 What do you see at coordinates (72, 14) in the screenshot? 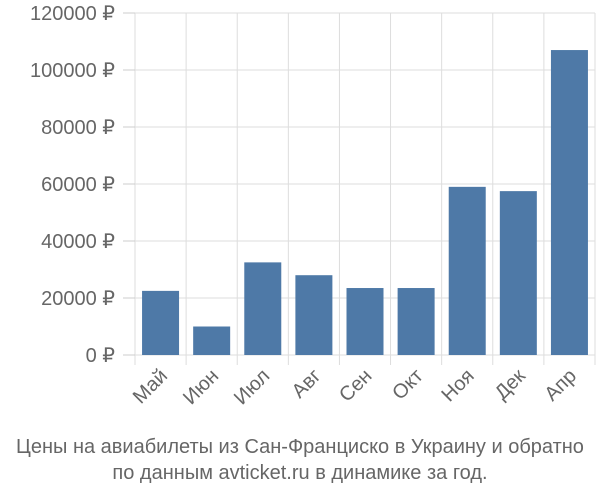
I see `y-tick-label: 120000 ₽` at bounding box center [72, 14].